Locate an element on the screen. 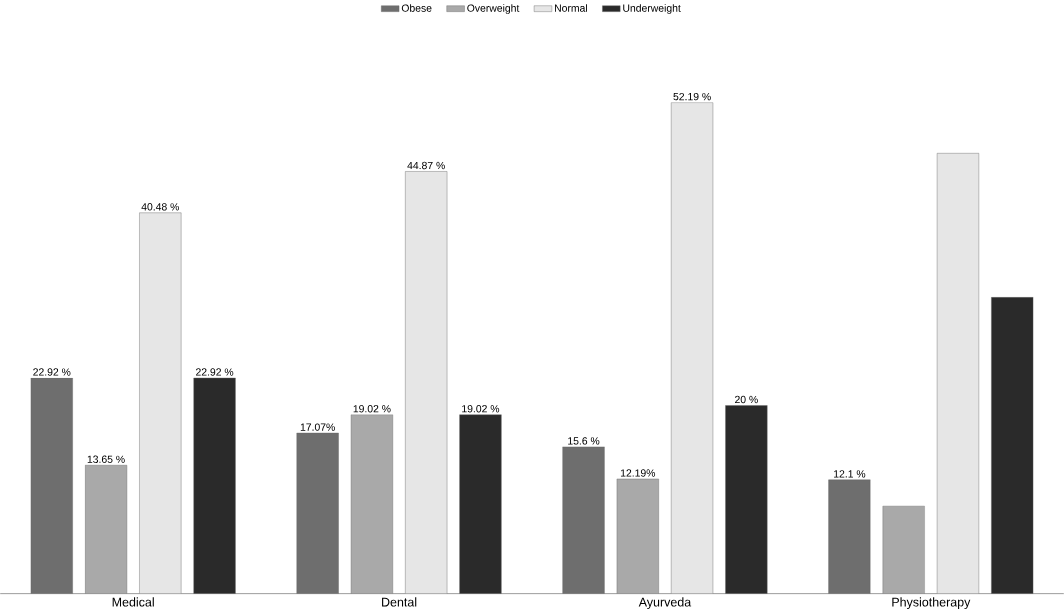  data-label: 17.07% is located at coordinates (317, 427).